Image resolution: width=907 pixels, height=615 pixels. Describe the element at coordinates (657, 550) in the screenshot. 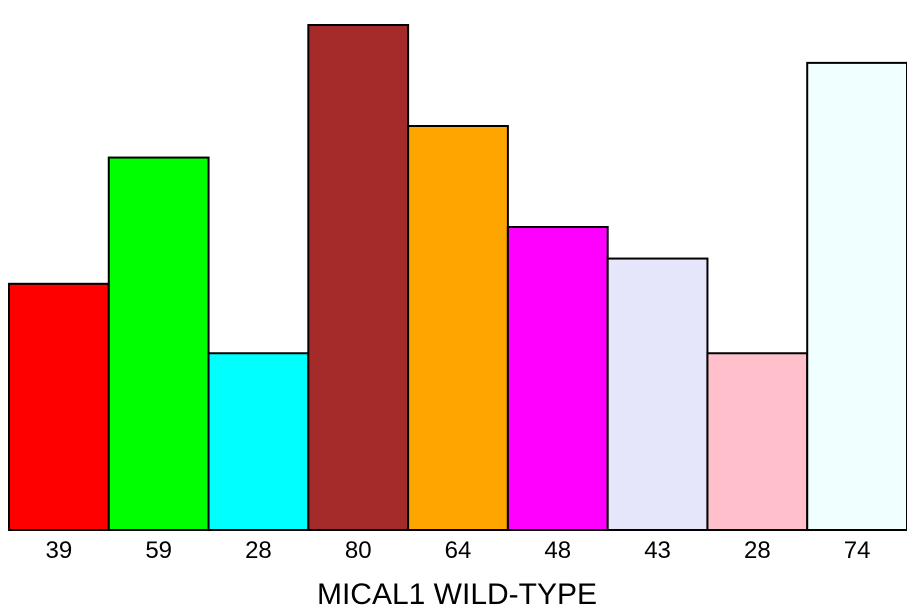

I see `x-tick-label: 43` at that location.